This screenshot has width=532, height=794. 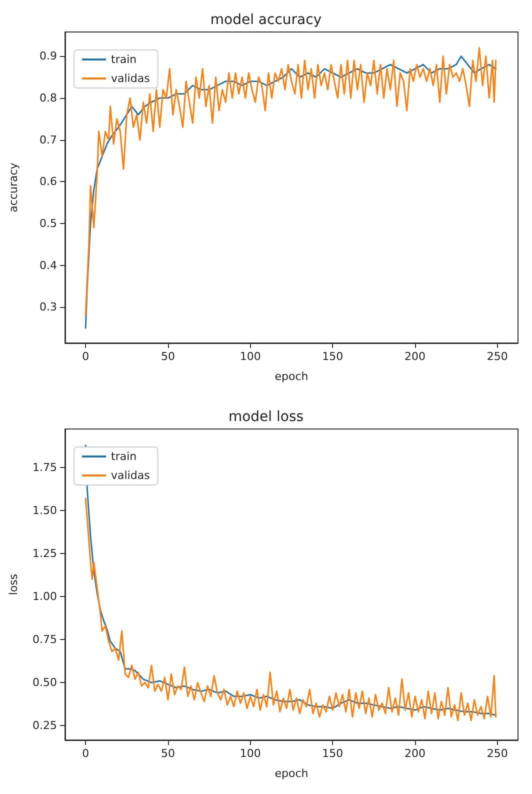 I want to click on y-tick-label: 0.5, so click(x=48, y=223).